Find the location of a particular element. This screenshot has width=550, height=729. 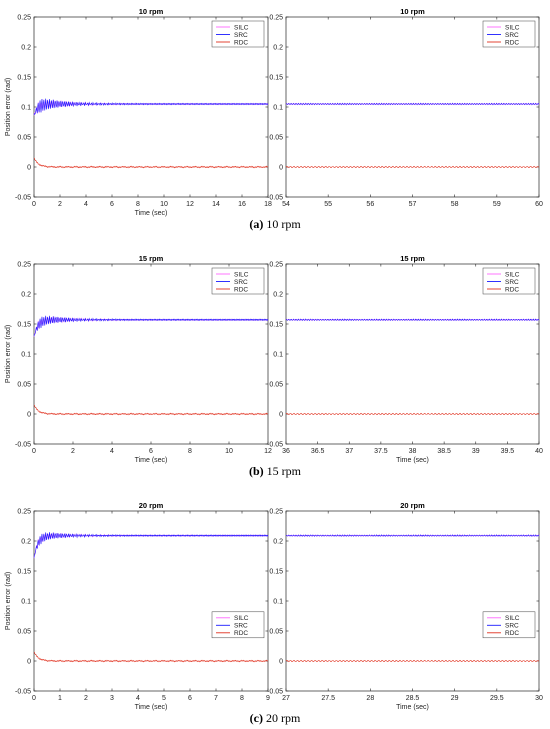

x-tick-label: 30 is located at coordinates (539, 698).